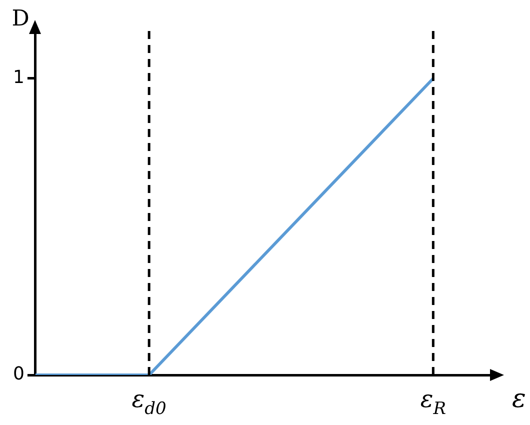 The width and height of the screenshot is (530, 425). I want to click on y-tick-label: 0, so click(18, 374).